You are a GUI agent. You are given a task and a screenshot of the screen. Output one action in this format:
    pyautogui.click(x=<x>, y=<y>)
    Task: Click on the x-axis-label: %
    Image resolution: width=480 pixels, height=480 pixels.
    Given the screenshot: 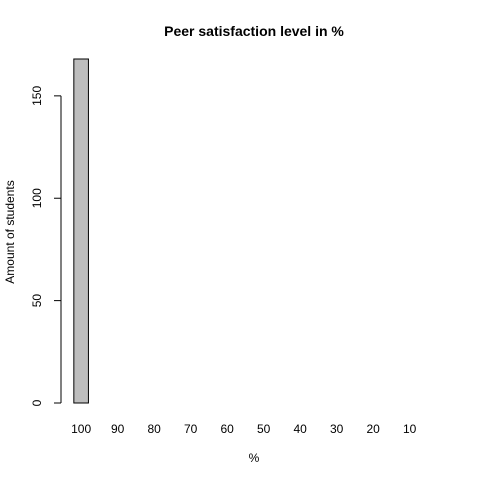 What is the action you would take?
    pyautogui.click(x=254, y=458)
    